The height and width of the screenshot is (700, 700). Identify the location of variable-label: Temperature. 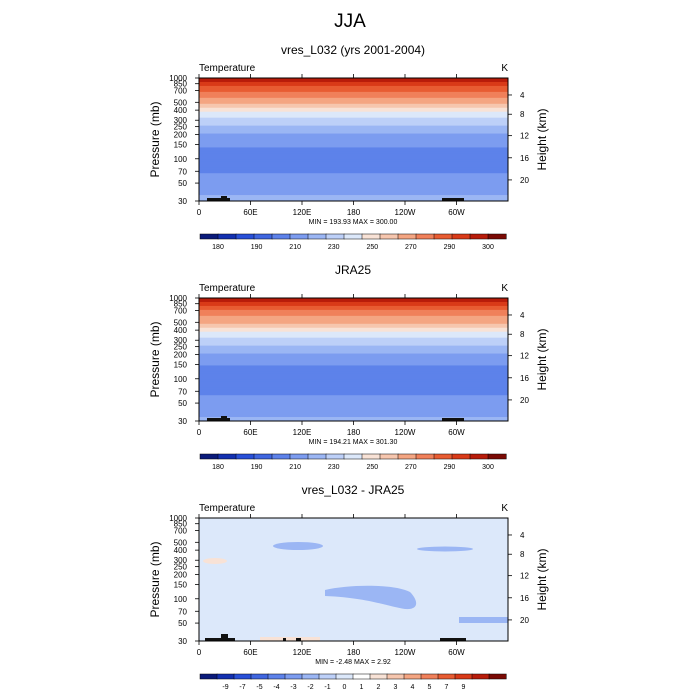
(227, 288).